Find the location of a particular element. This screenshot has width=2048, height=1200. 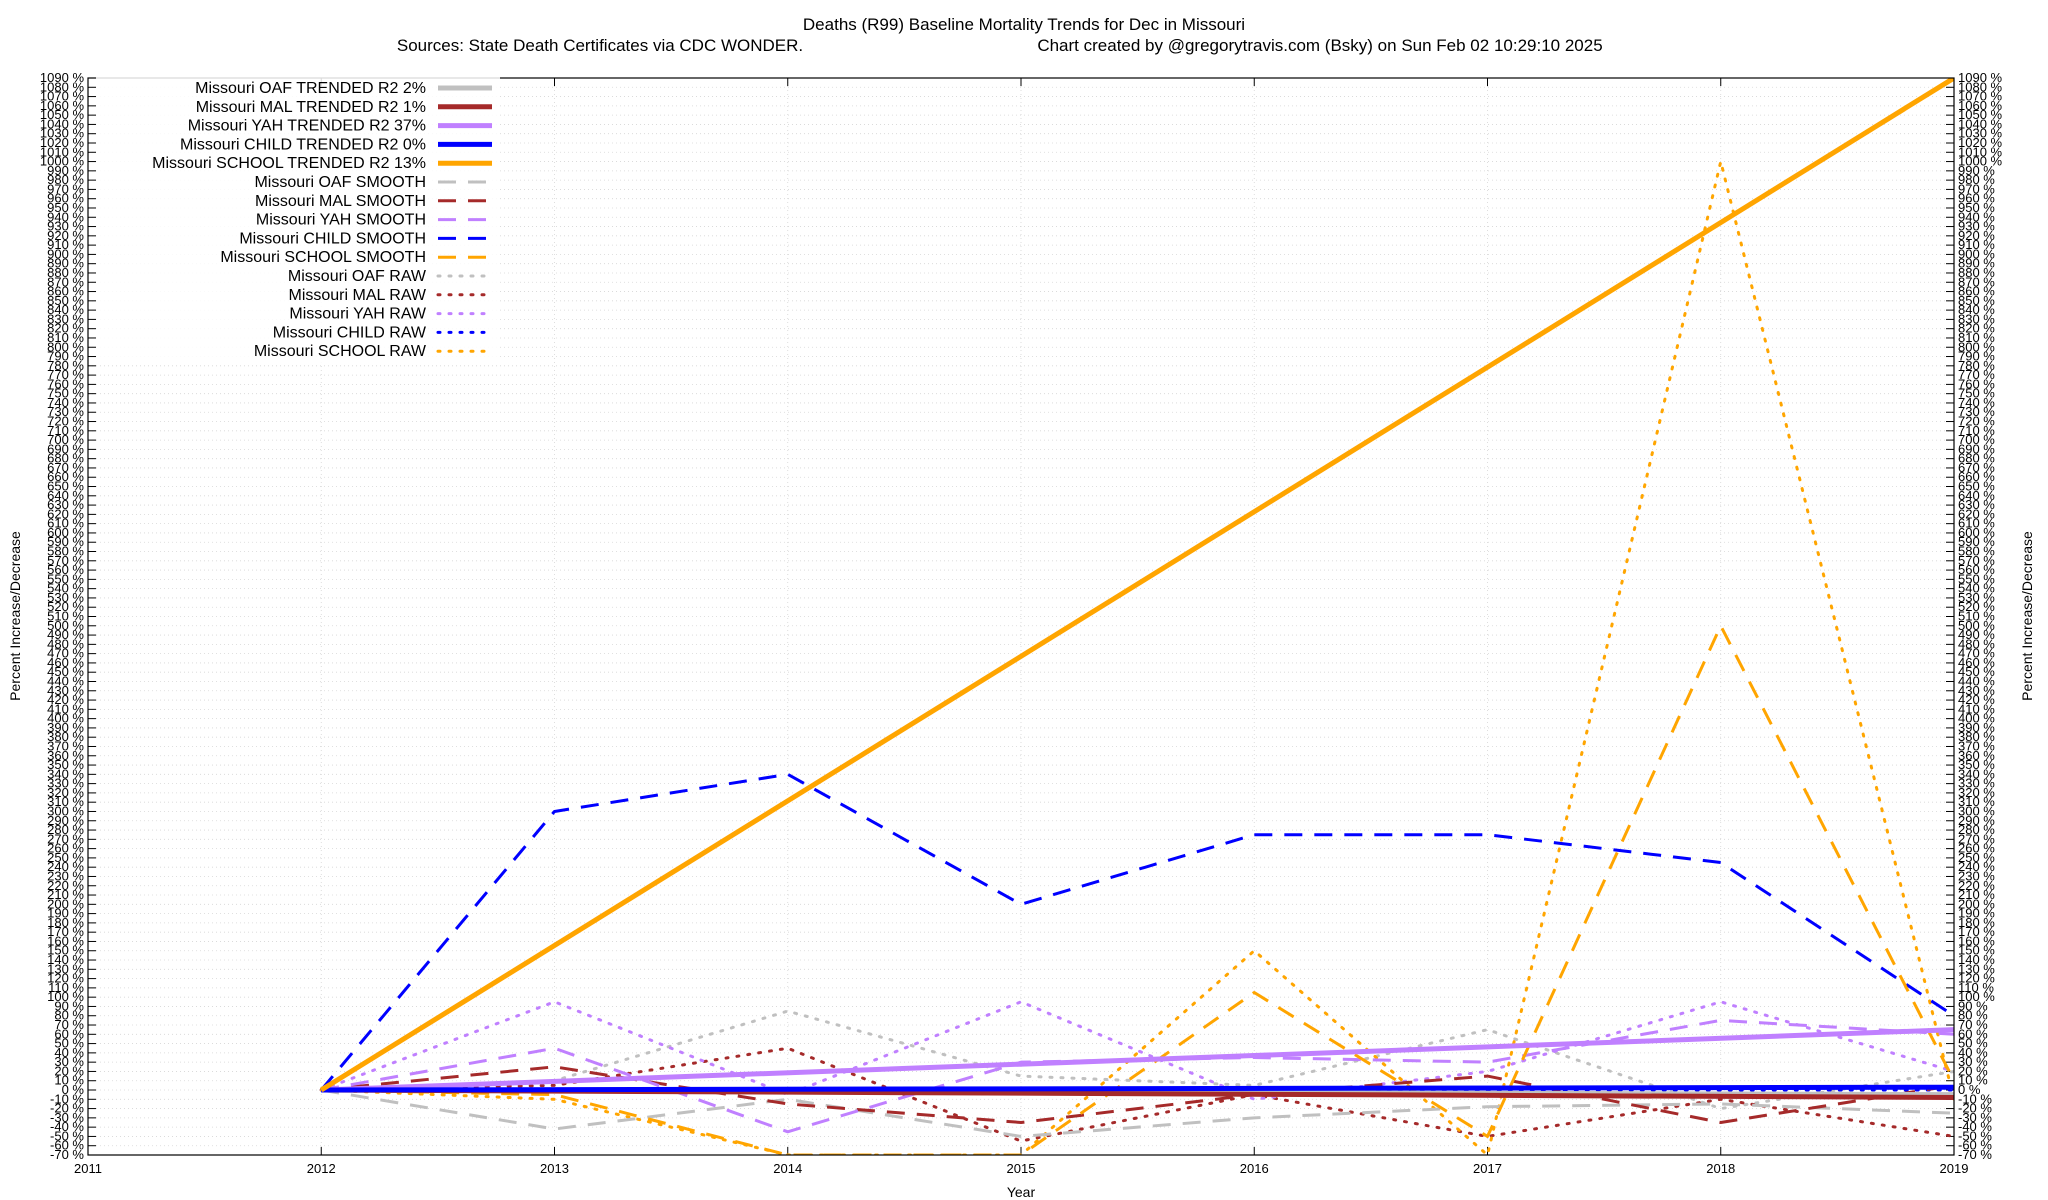

x-tick-label: 2016 is located at coordinates (1254, 1168).